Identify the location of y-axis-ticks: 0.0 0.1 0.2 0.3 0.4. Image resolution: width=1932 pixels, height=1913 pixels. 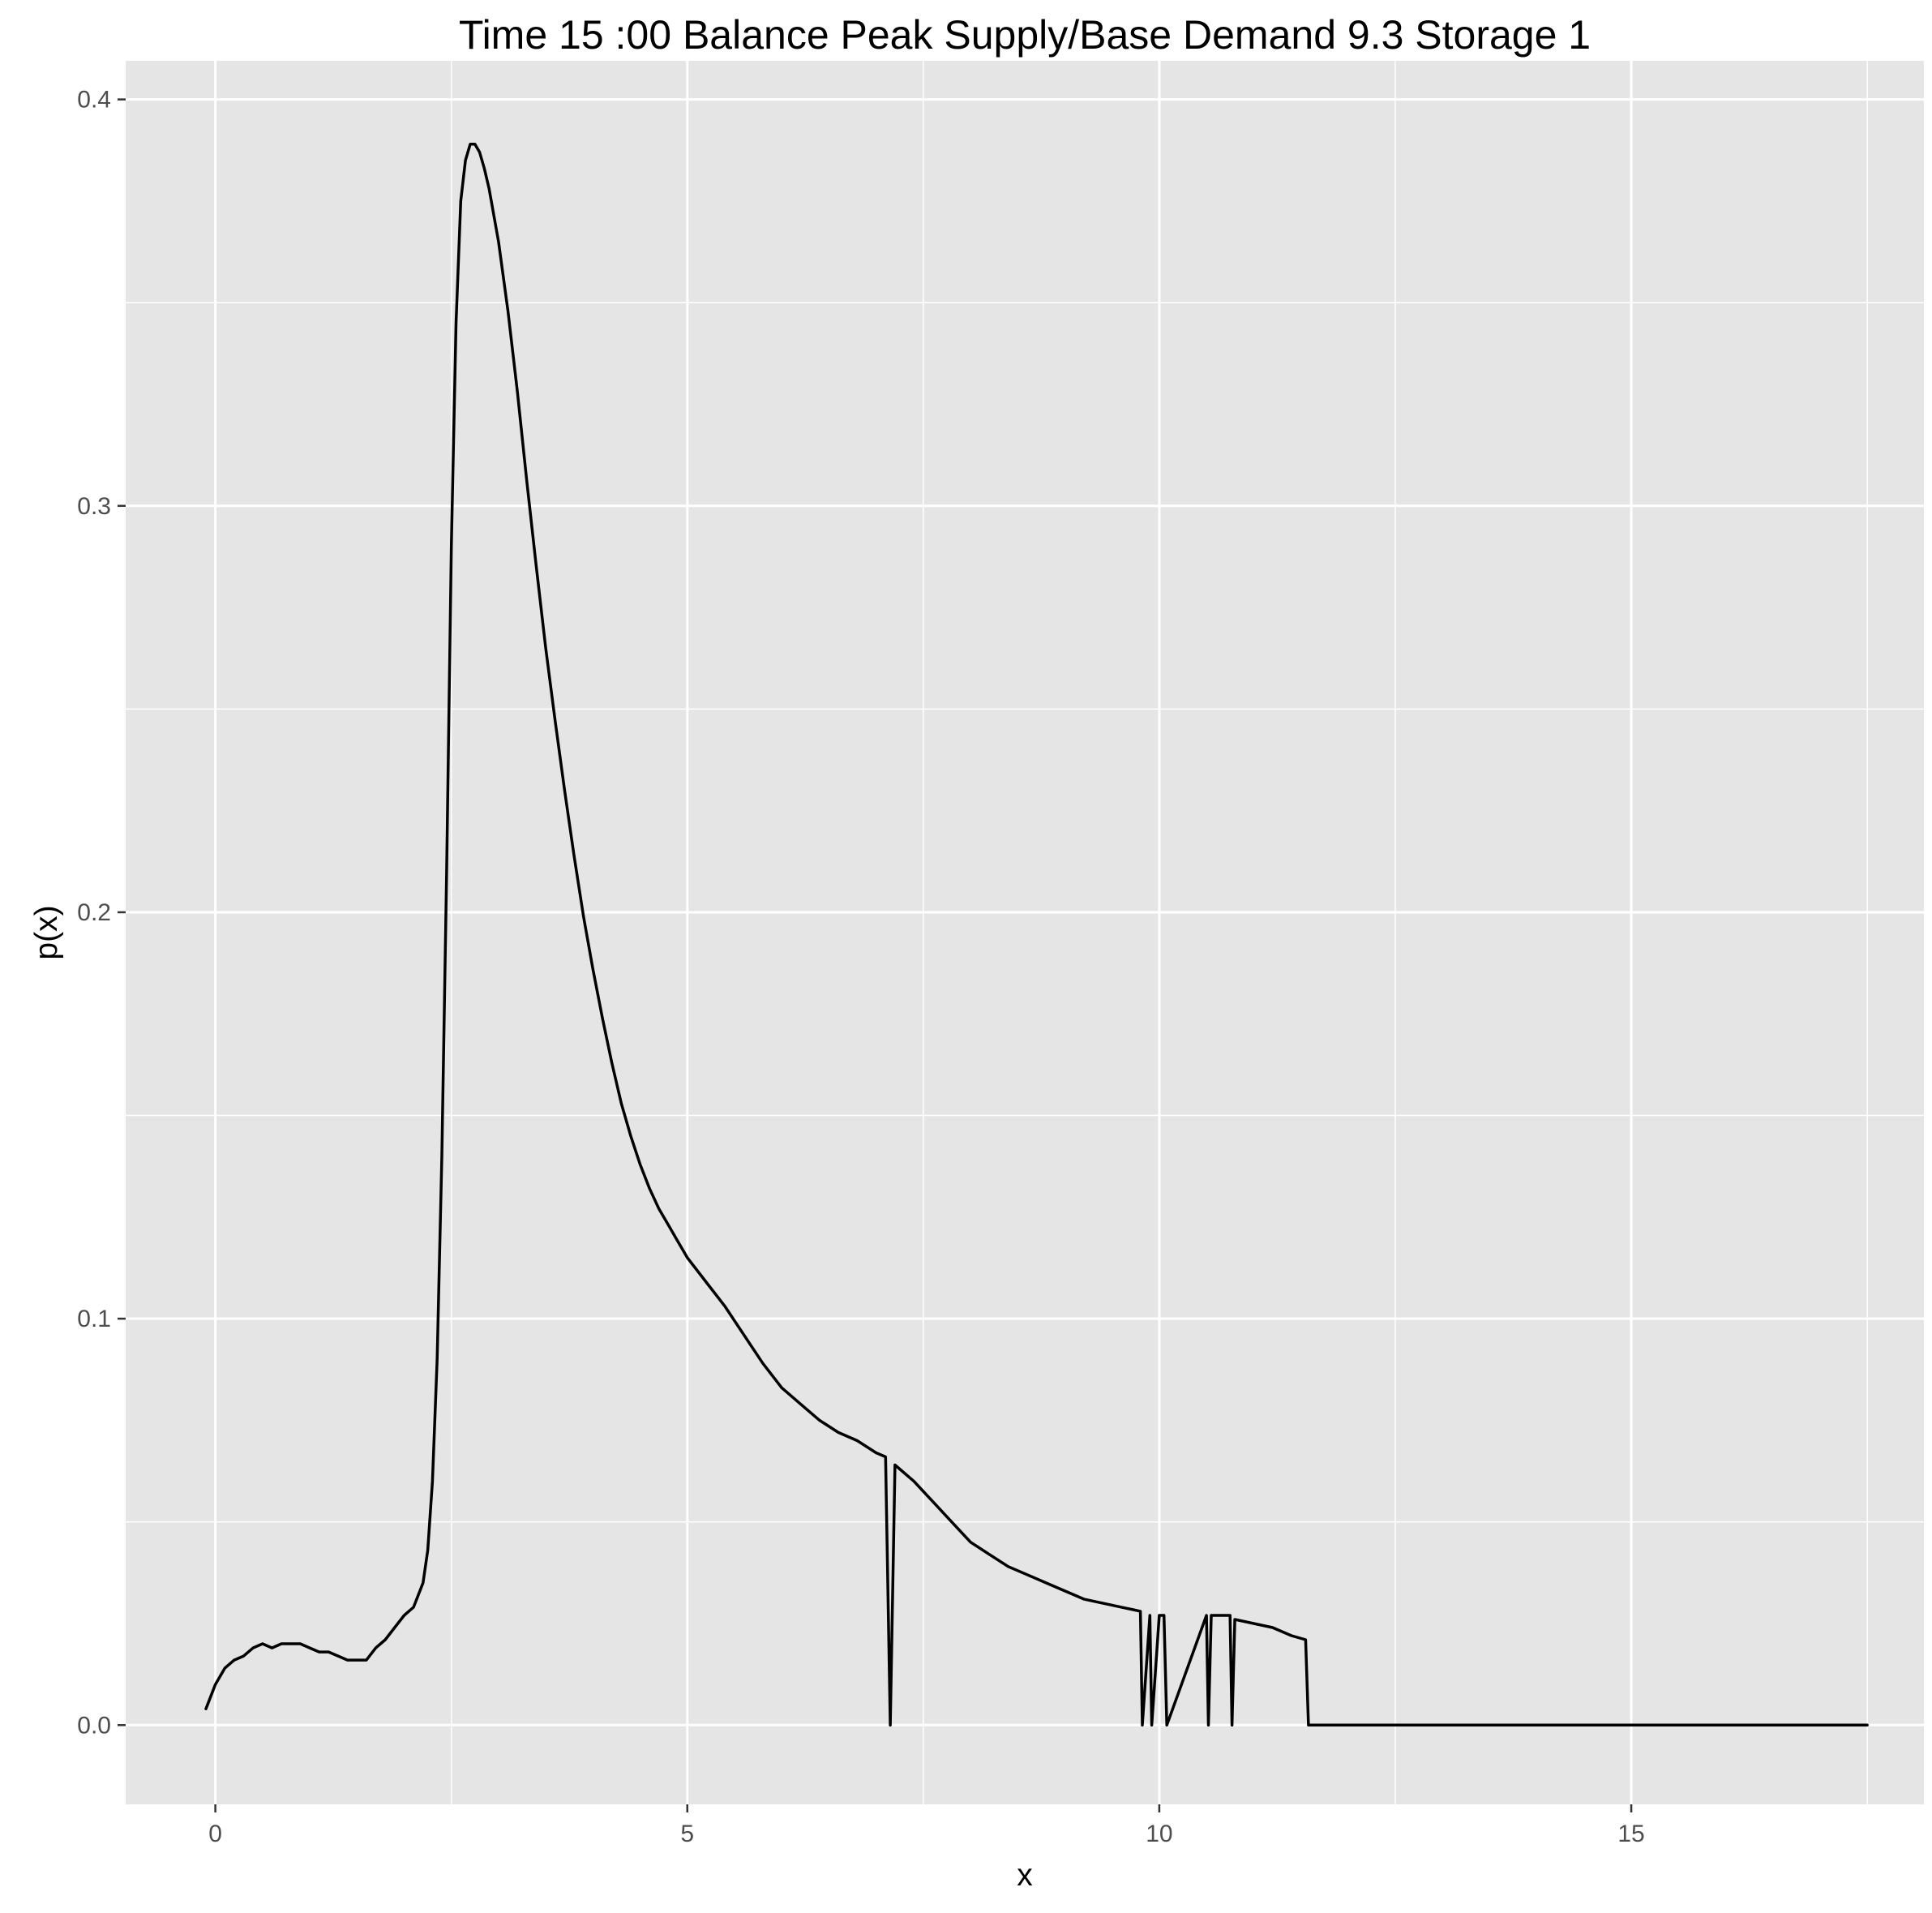
(101, 913).